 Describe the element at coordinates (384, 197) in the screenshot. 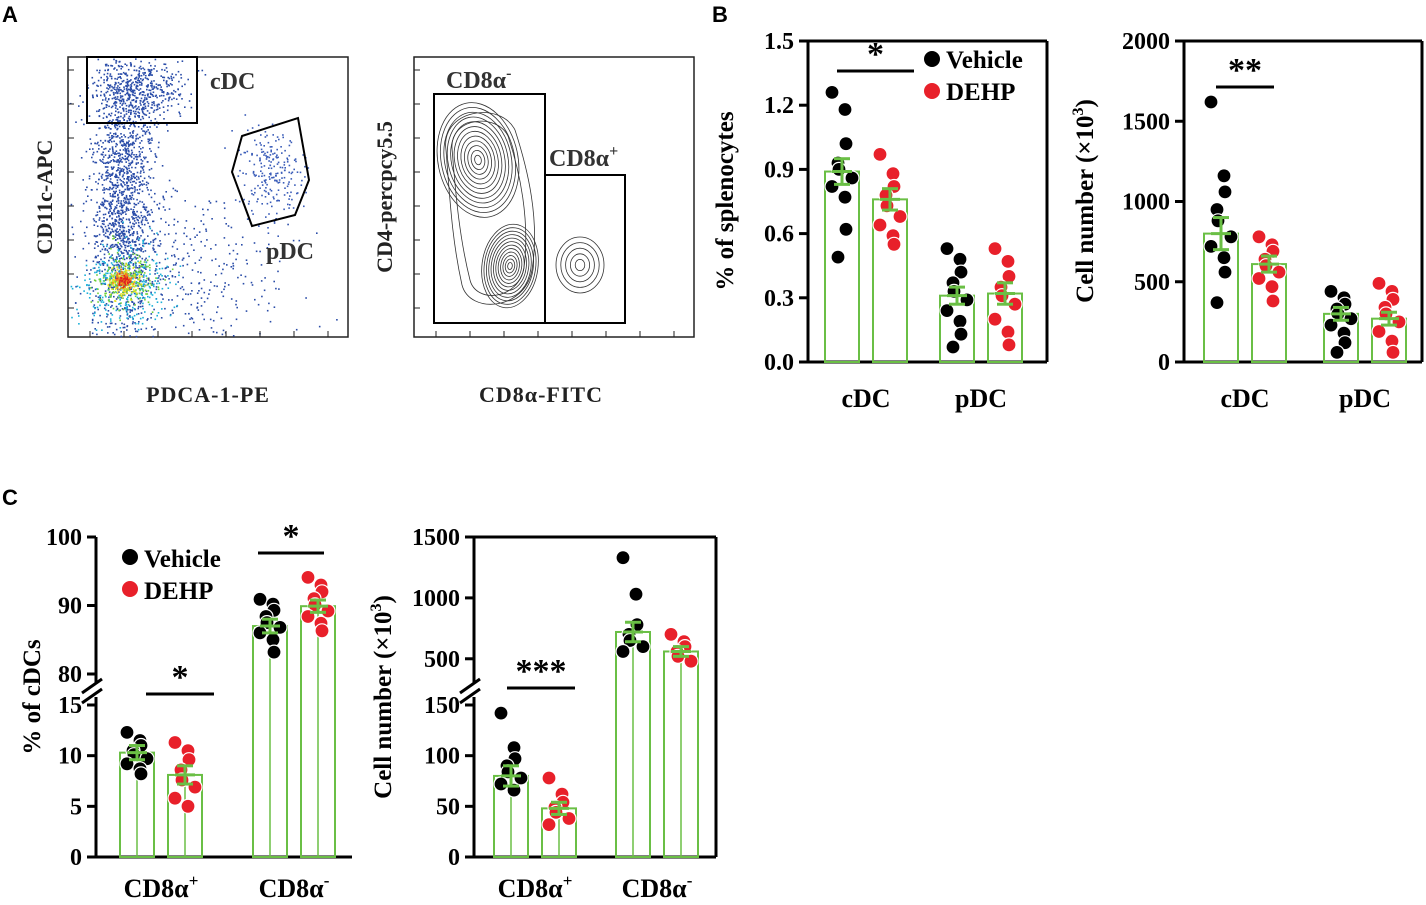

I see `contour-ylabel: CD4-percpcy5.5` at that location.